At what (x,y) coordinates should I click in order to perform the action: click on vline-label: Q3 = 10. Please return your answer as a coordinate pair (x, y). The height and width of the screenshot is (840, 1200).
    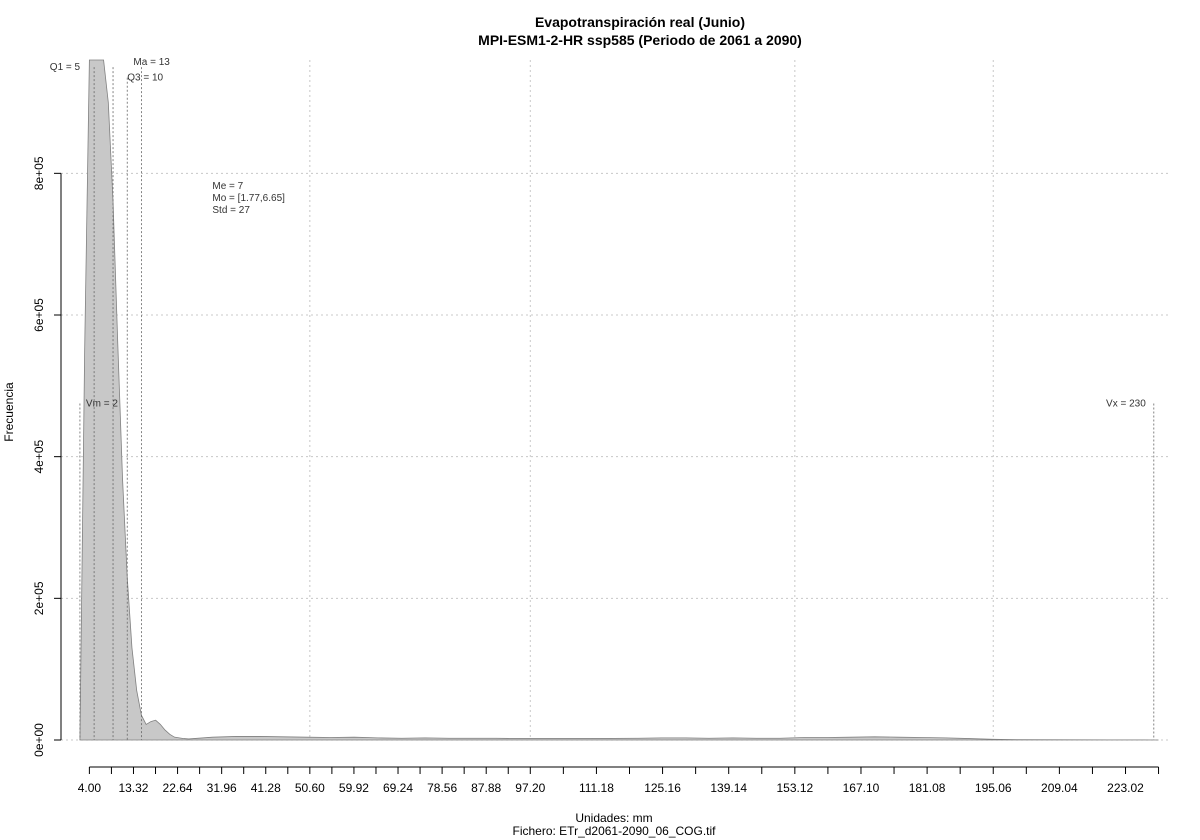
    Looking at the image, I should click on (145, 78).